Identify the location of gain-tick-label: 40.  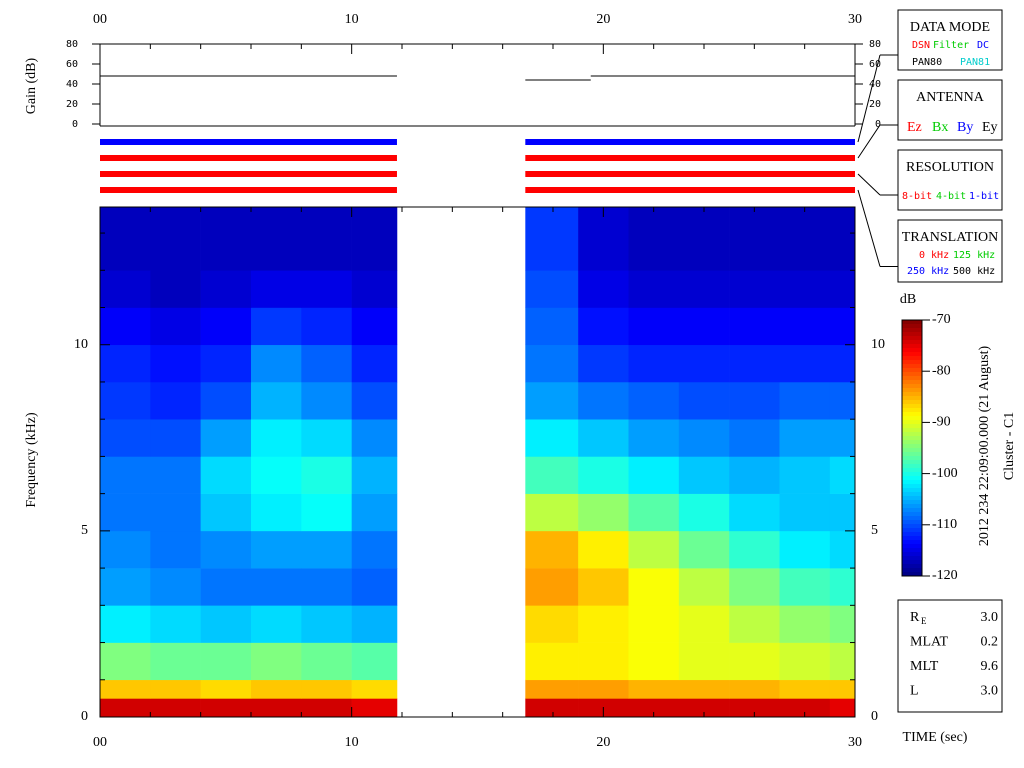
(72, 84).